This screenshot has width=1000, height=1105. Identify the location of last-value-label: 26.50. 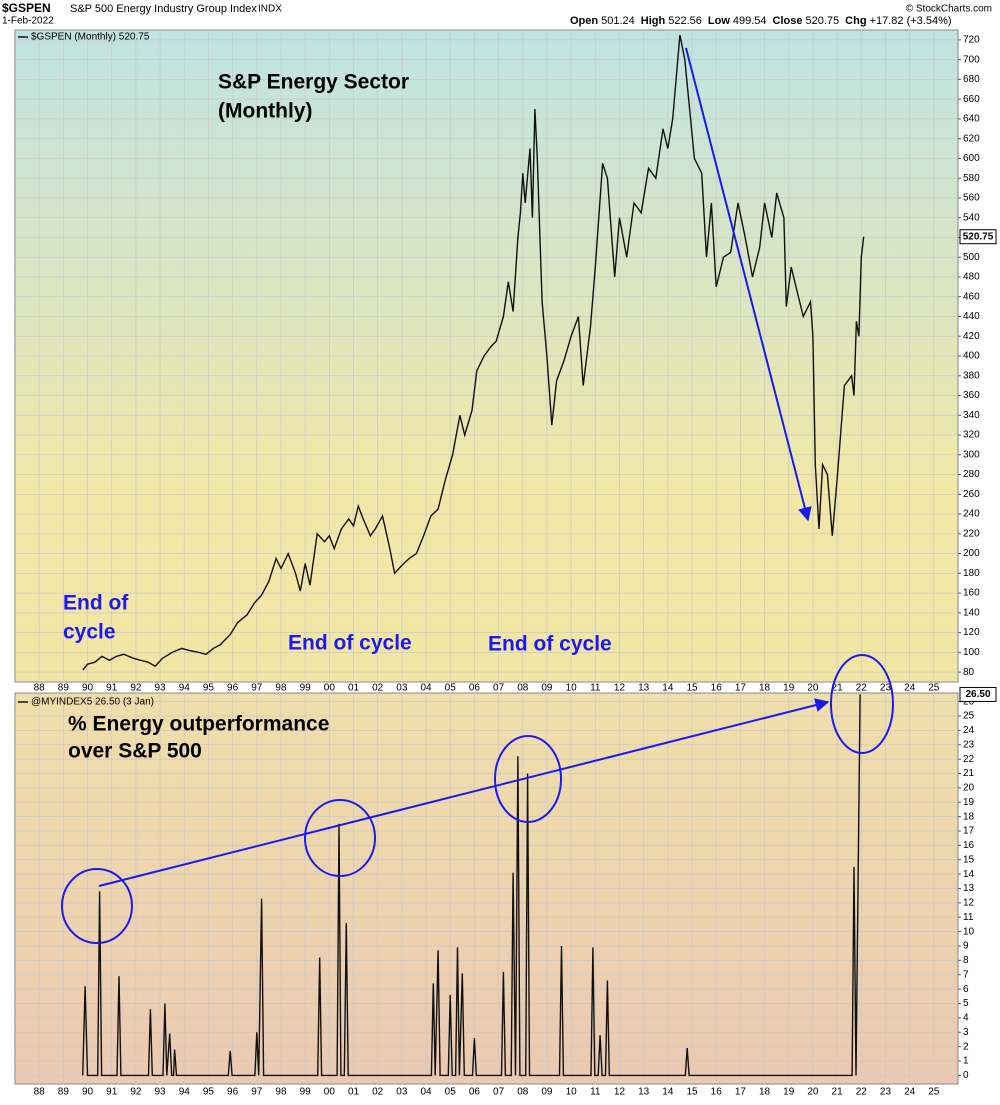
(977, 694).